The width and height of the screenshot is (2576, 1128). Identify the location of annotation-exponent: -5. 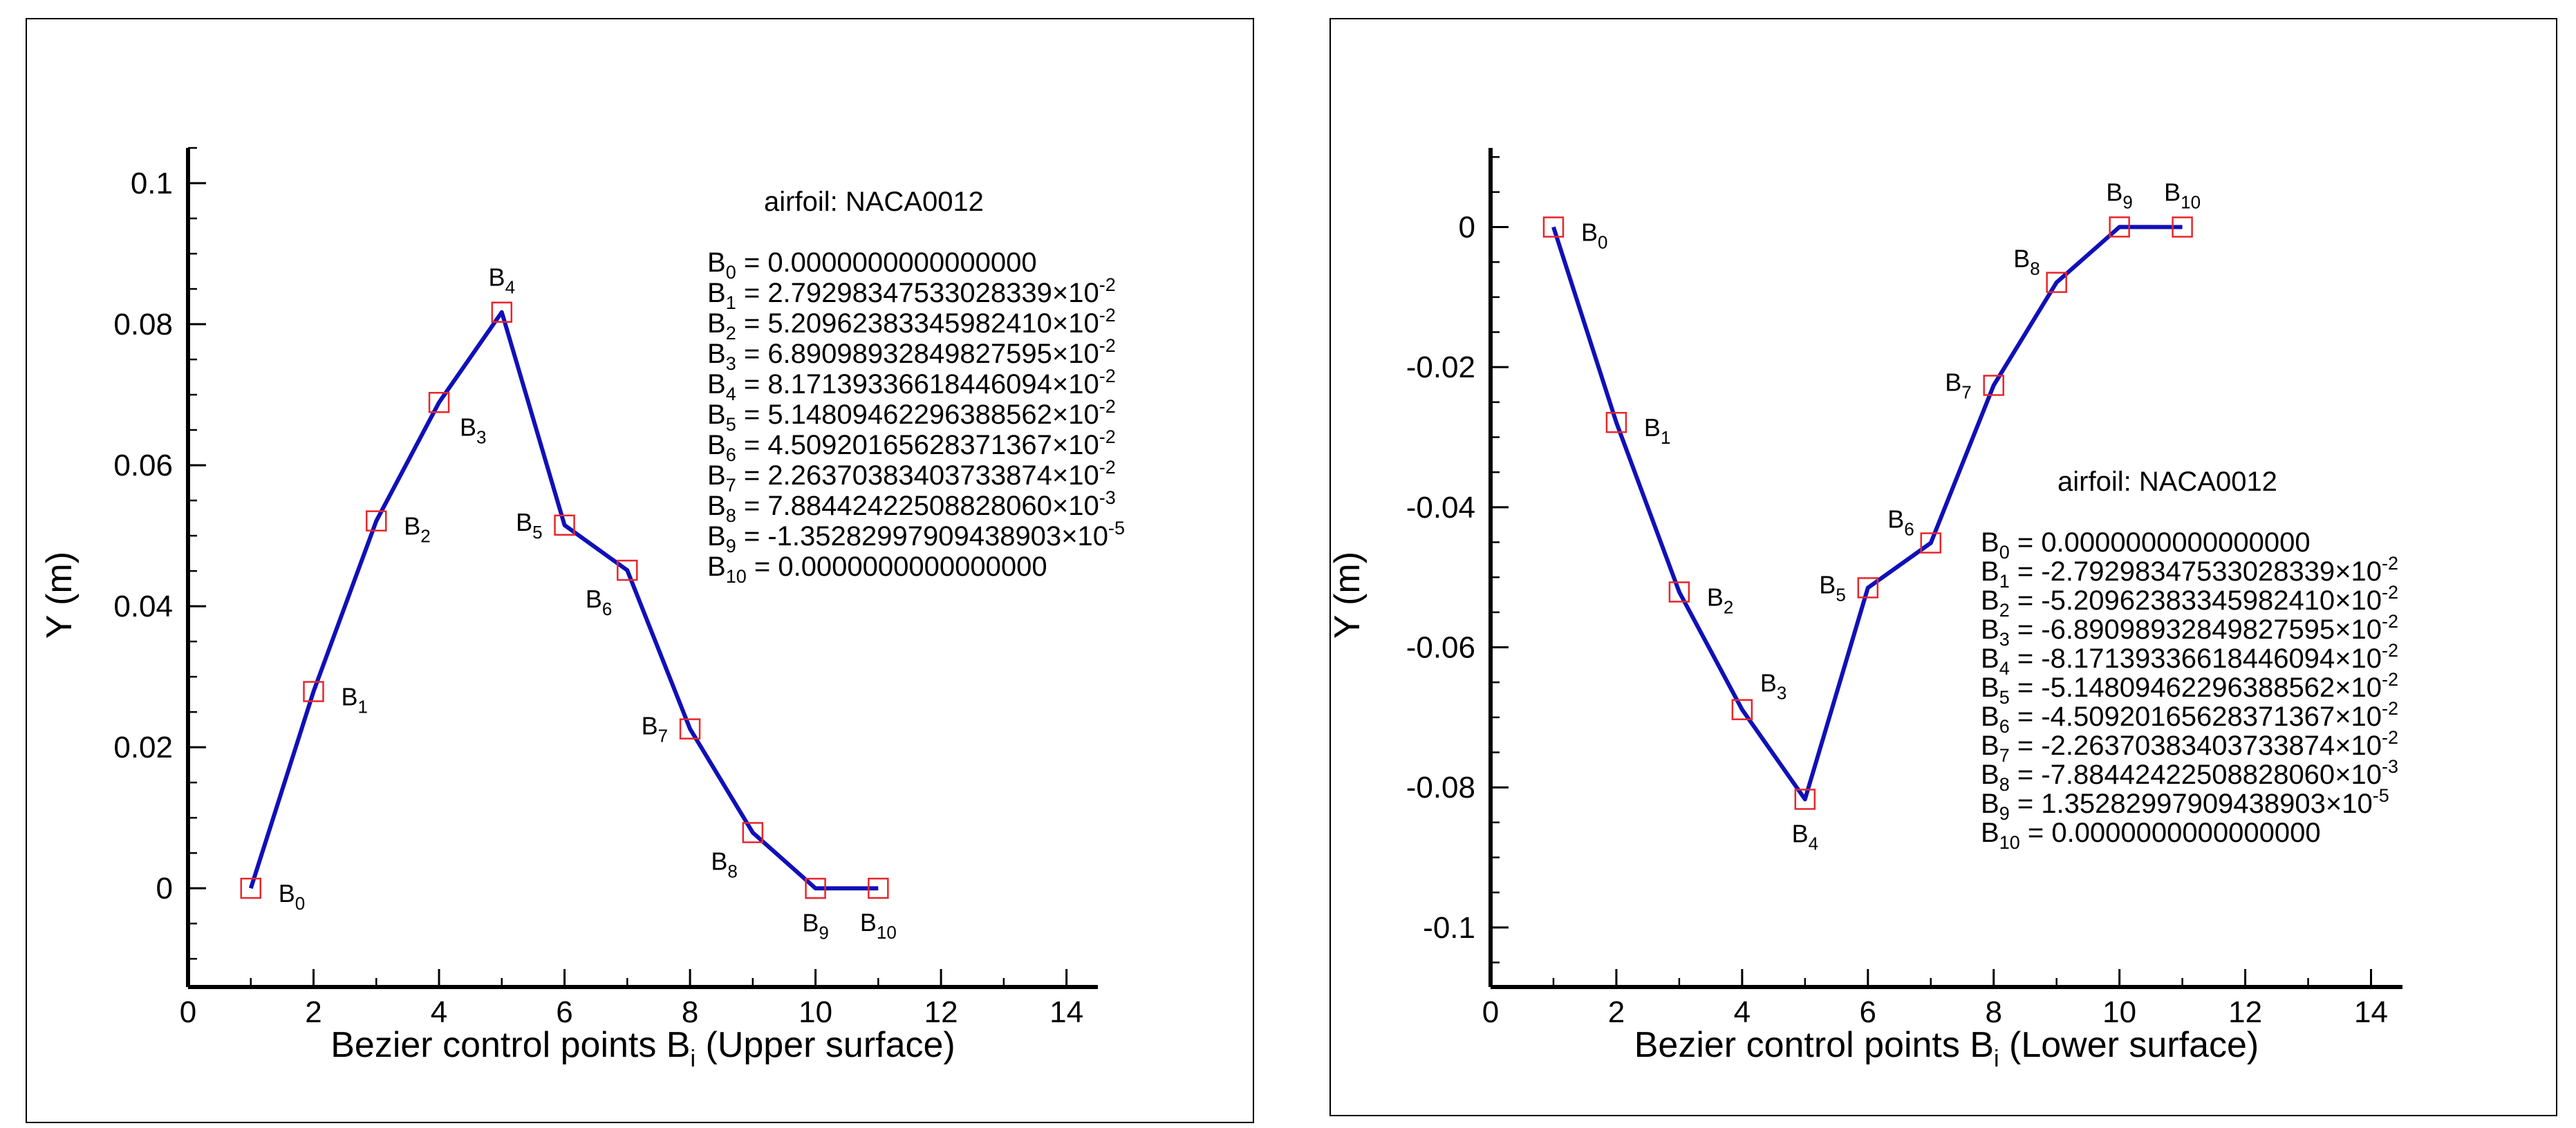
(2381, 795).